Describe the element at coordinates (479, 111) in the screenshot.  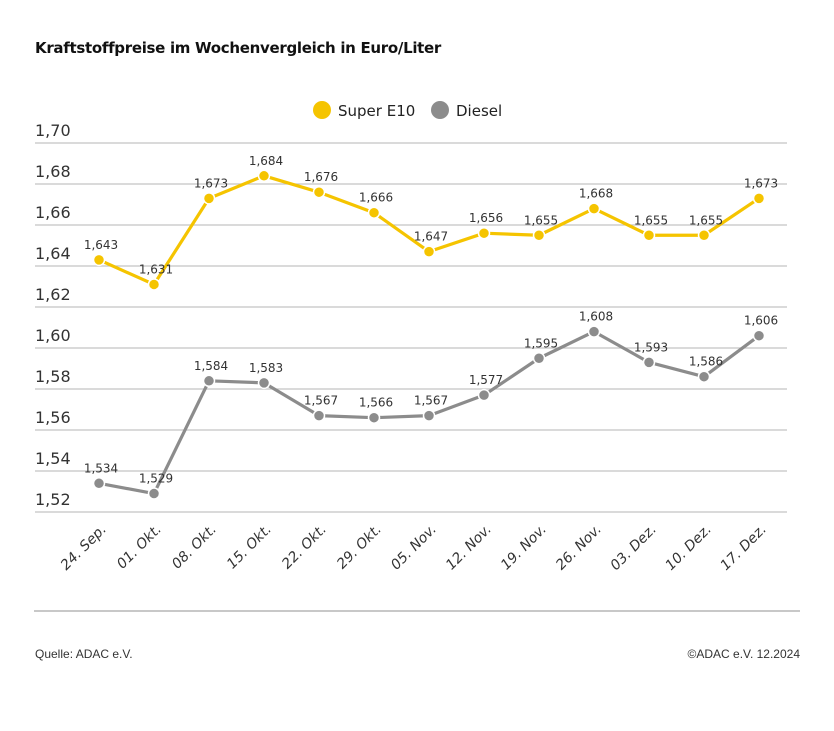
I see `legend-label: Diesel` at that location.